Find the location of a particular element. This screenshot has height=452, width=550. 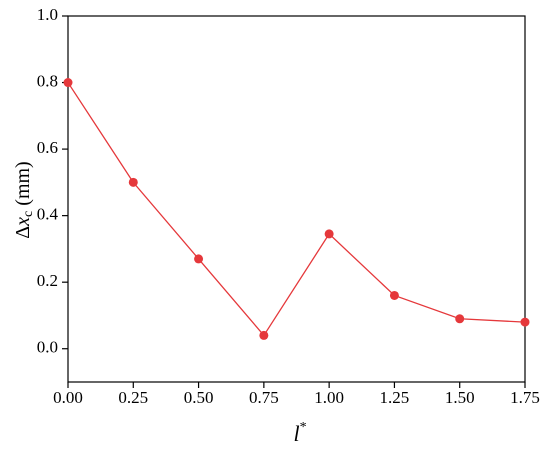

y-tick-label: 0.2 is located at coordinates (47, 280).